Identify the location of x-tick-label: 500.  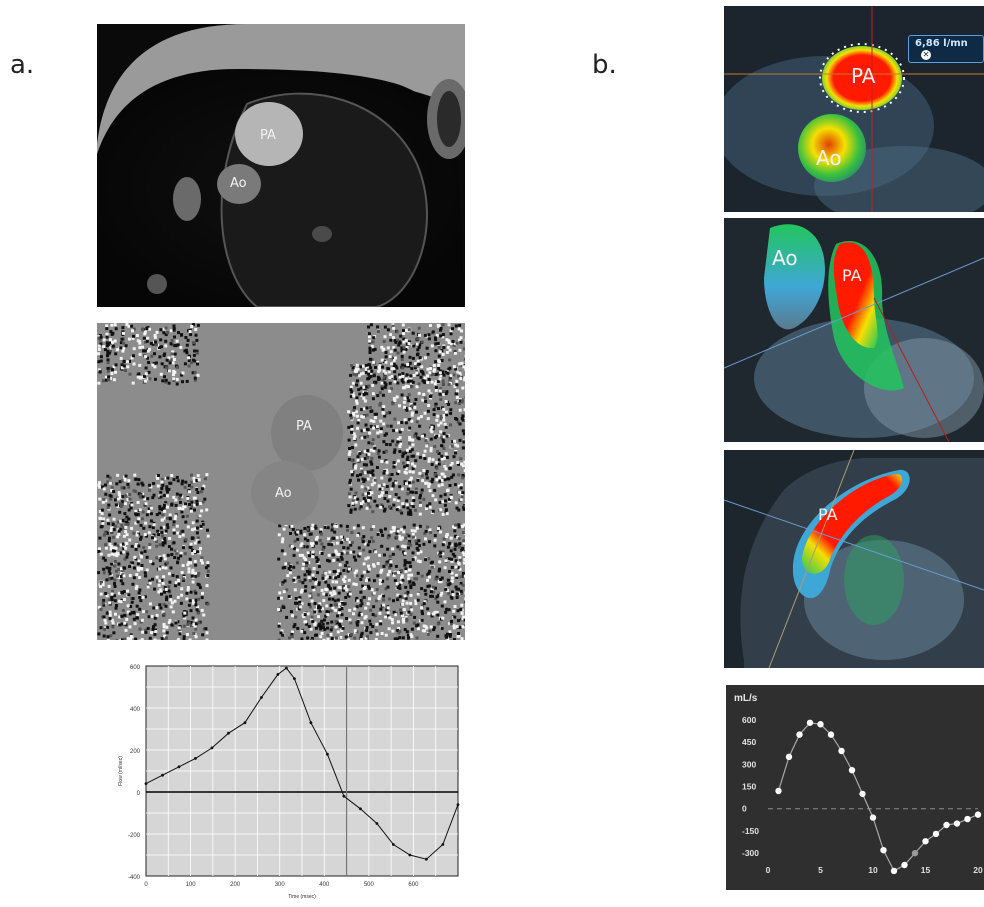
(369, 885).